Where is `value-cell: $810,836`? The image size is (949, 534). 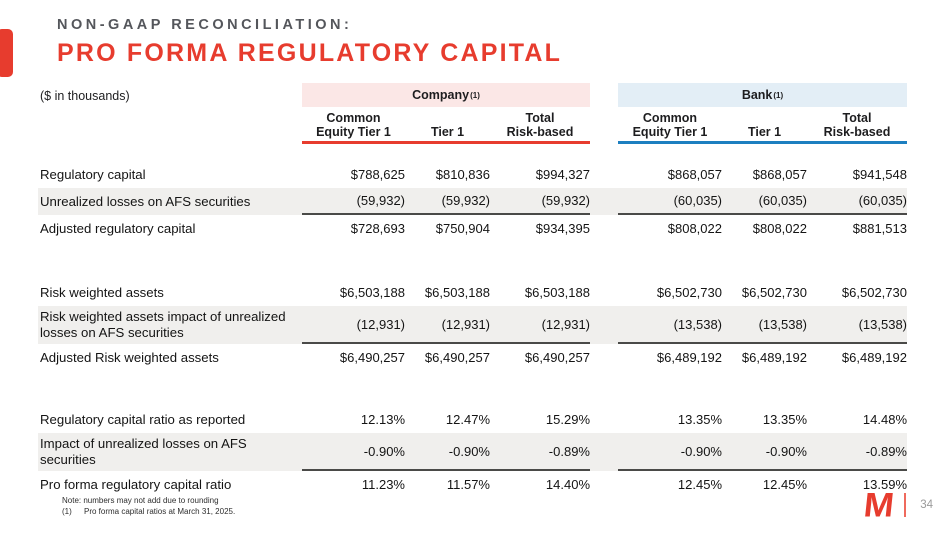
value-cell: $810,836 is located at coordinates (462, 174).